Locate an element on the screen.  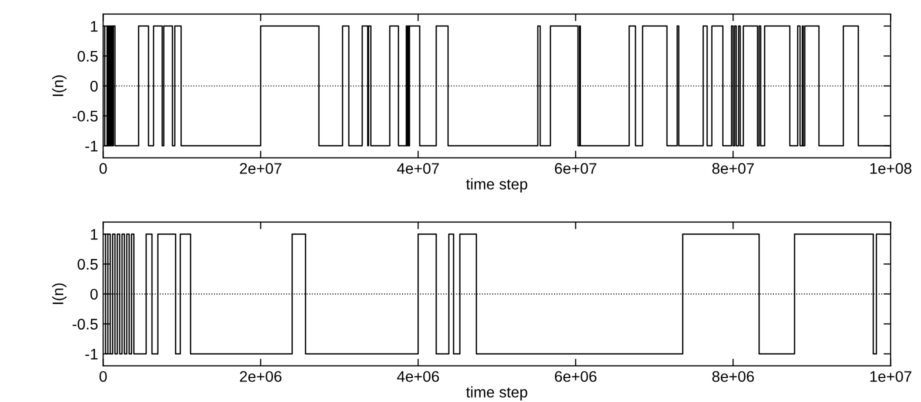
x-tick-label: 2e+06 is located at coordinates (261, 376).